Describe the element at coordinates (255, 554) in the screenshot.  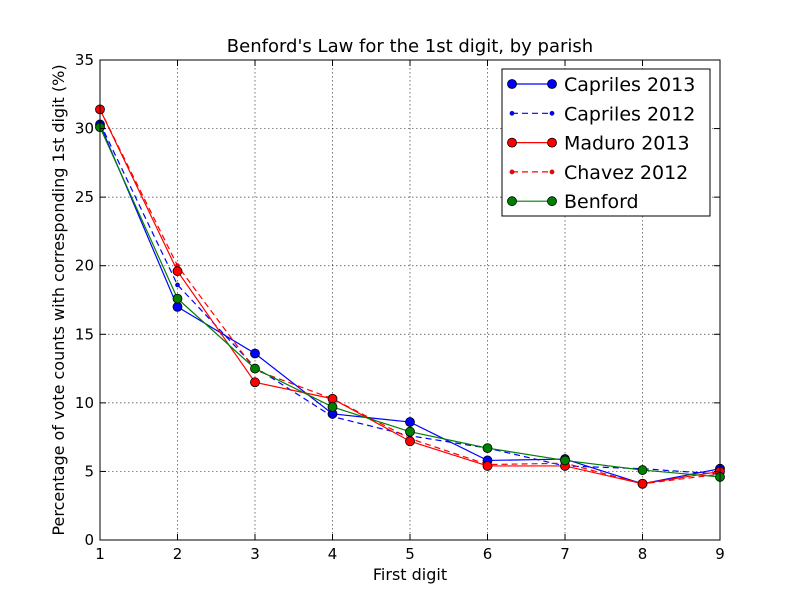
I see `x-tick-label: 3` at that location.